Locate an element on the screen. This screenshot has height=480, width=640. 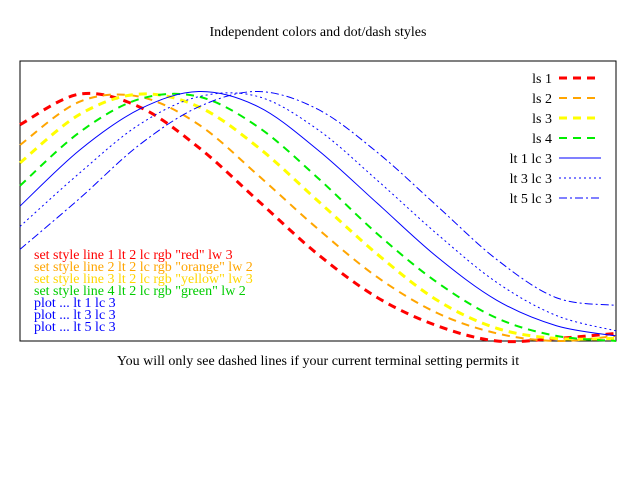
legend-label-1: ls 1 is located at coordinates (542, 79).